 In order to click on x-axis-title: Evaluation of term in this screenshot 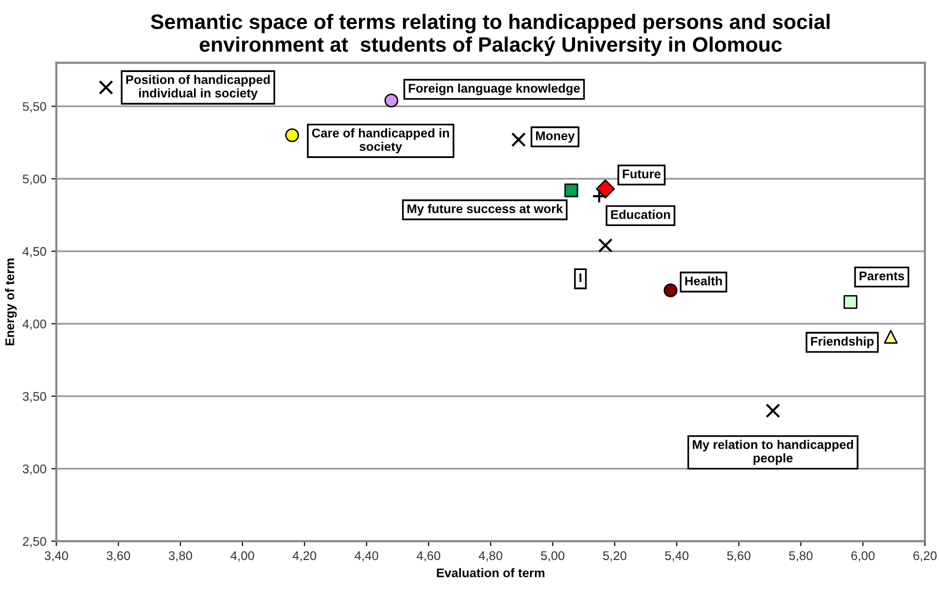, I will do `click(490, 573)`.